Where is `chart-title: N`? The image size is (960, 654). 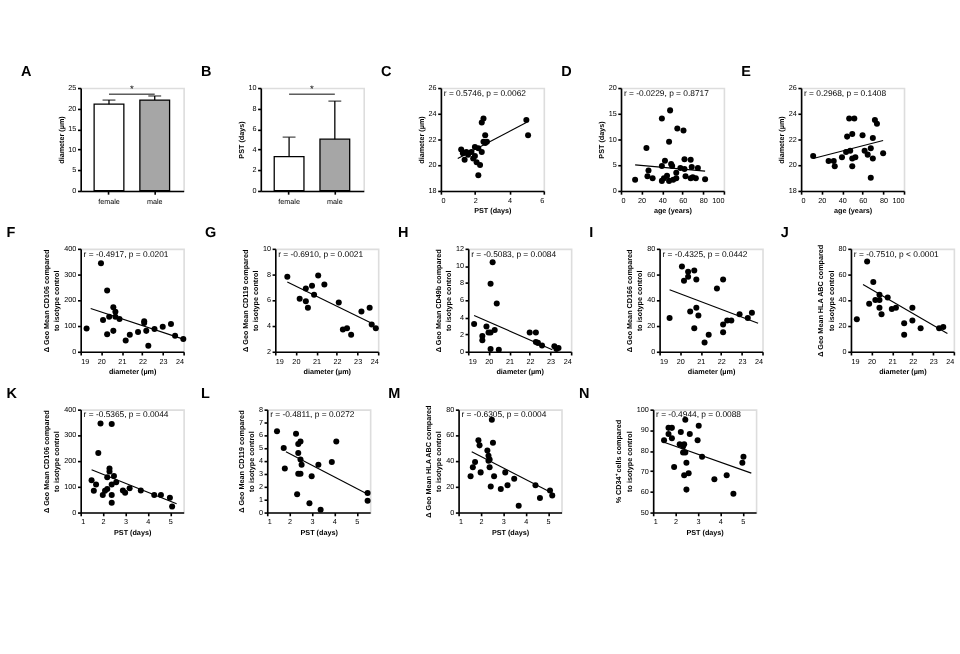 chart-title: N is located at coordinates (584, 393).